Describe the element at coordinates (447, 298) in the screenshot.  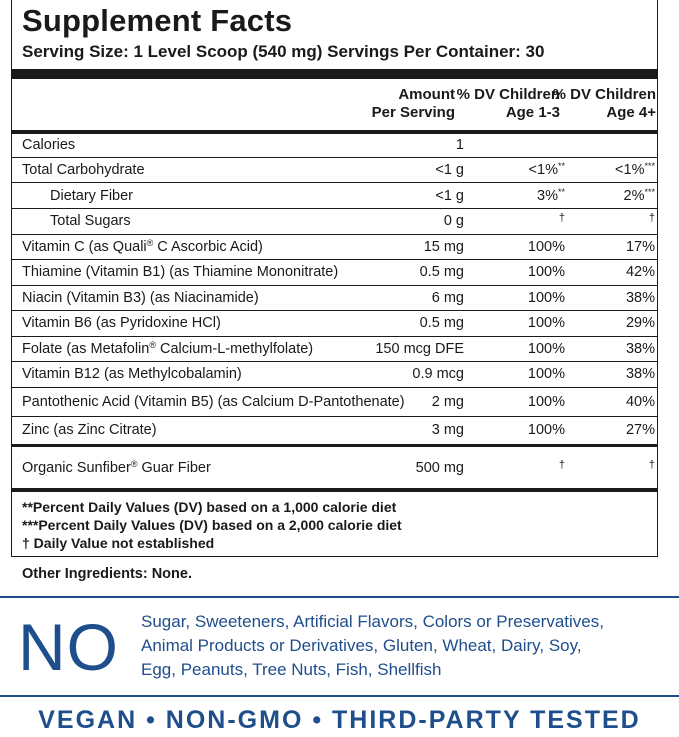
I see `nutrient-amount: 6 mg` at that location.